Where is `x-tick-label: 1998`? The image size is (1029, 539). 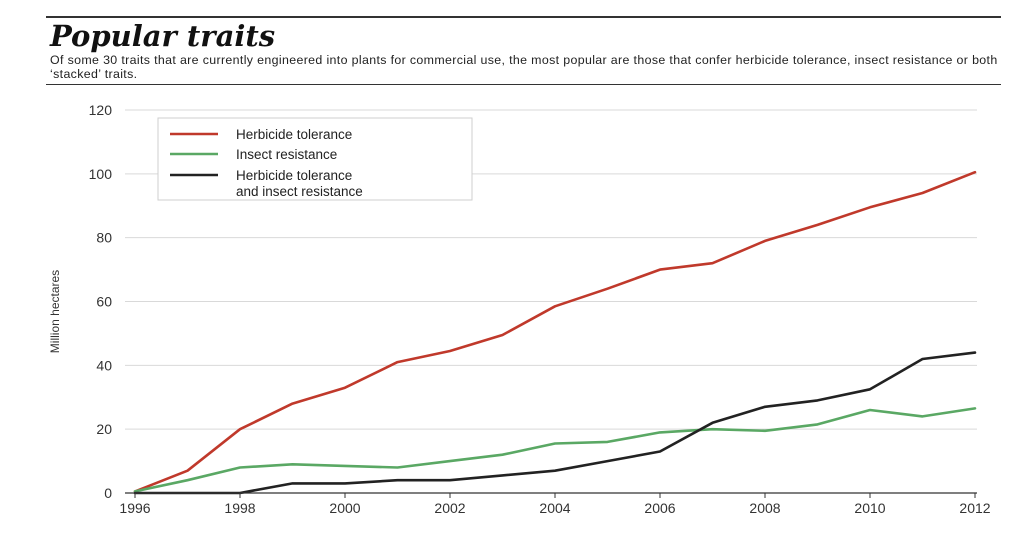
x-tick-label: 1998 is located at coordinates (239, 508).